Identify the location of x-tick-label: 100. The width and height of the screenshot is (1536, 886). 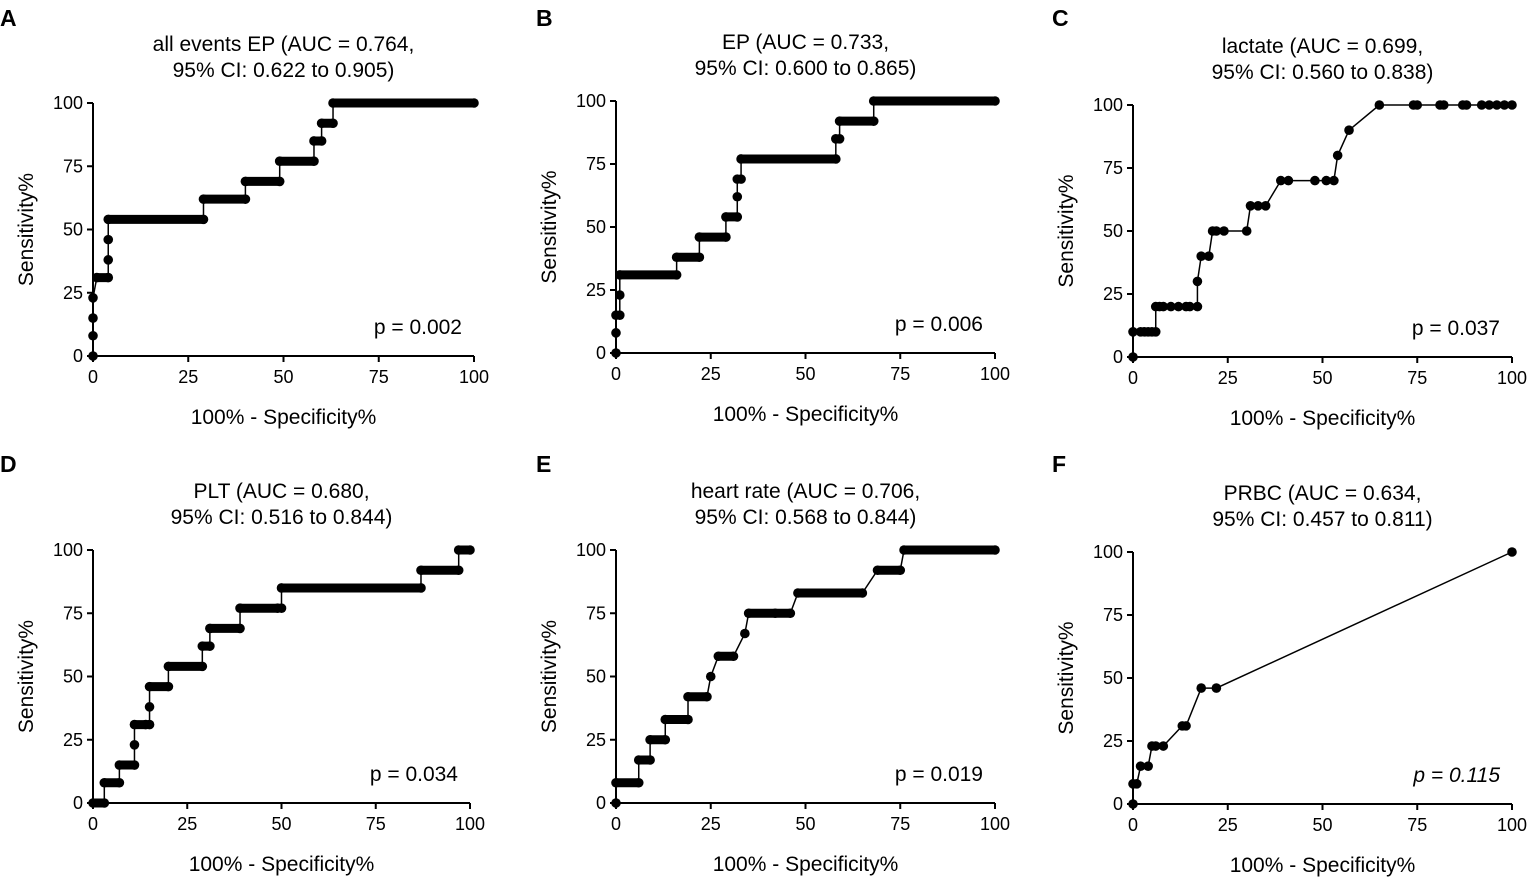
(474, 377).